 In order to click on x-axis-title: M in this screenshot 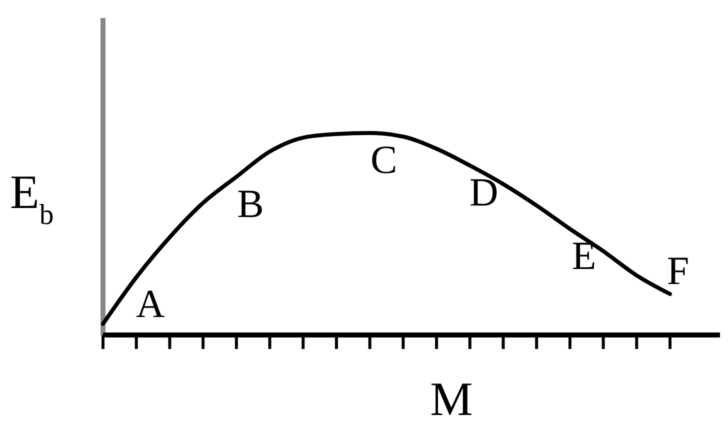, I will do `click(451, 399)`.